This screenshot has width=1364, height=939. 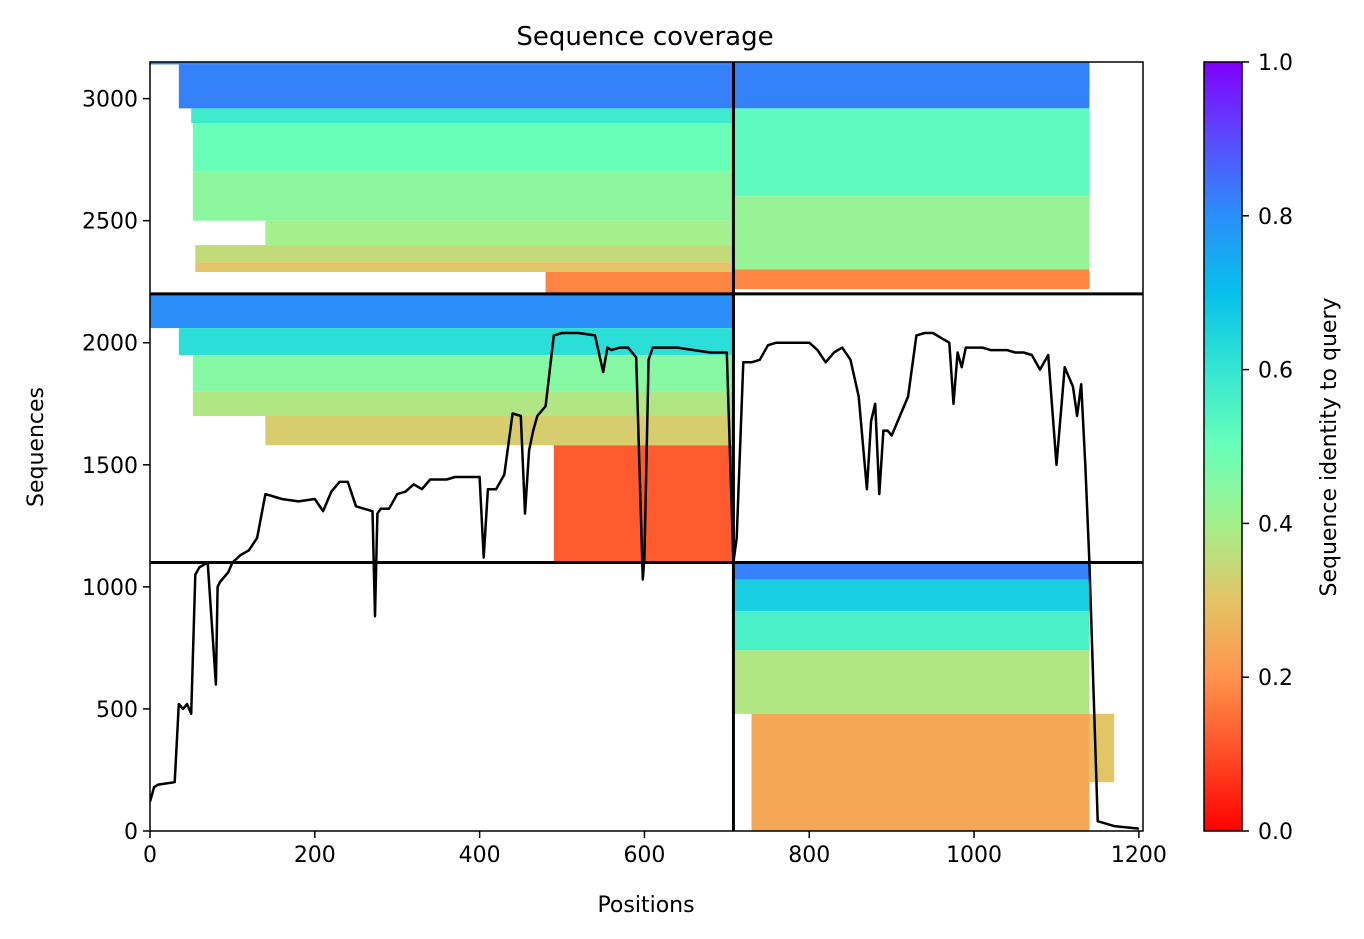 I want to click on colorbar-tick-label: 0.4, so click(x=1275, y=524).